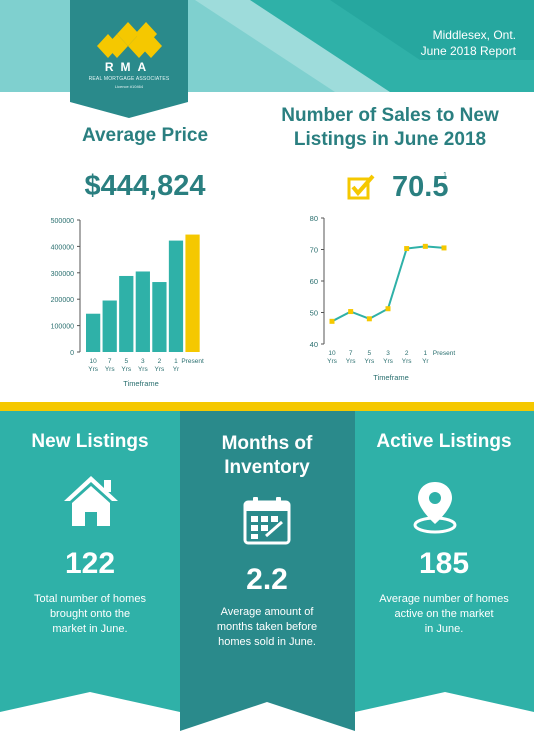 The width and height of the screenshot is (534, 731). I want to click on bar-x-tick-label: 2, so click(160, 361).